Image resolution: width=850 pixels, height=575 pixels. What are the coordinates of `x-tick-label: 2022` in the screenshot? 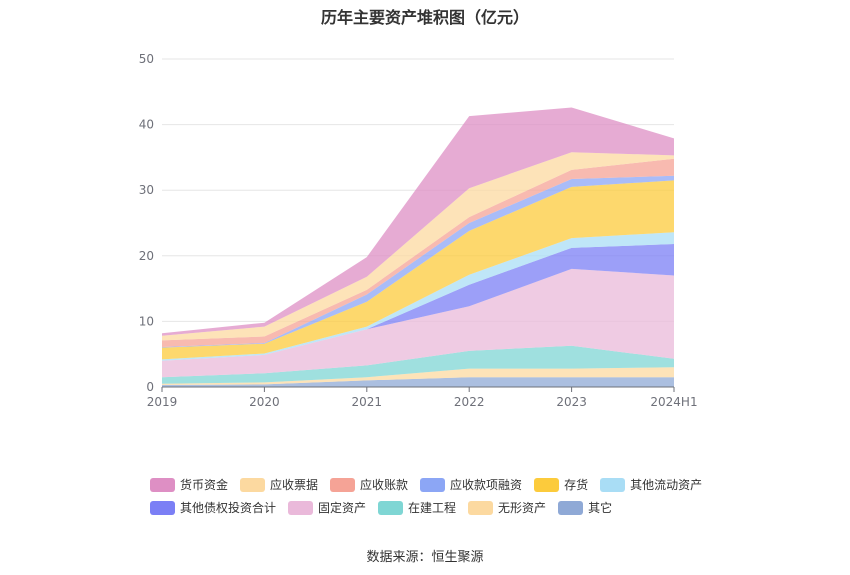 It's located at (469, 402).